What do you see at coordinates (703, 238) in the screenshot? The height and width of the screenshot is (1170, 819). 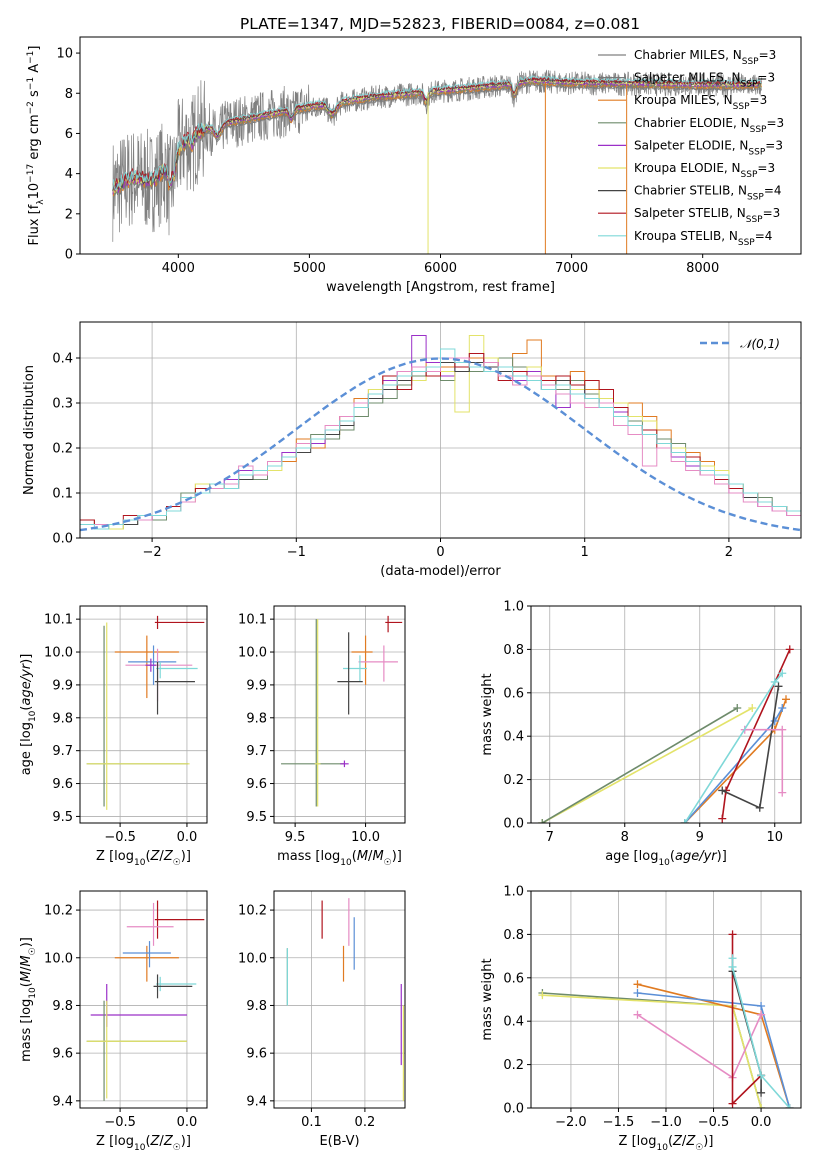 I see `legend-entry: Kroupa STELIB, NSSP=4` at bounding box center [703, 238].